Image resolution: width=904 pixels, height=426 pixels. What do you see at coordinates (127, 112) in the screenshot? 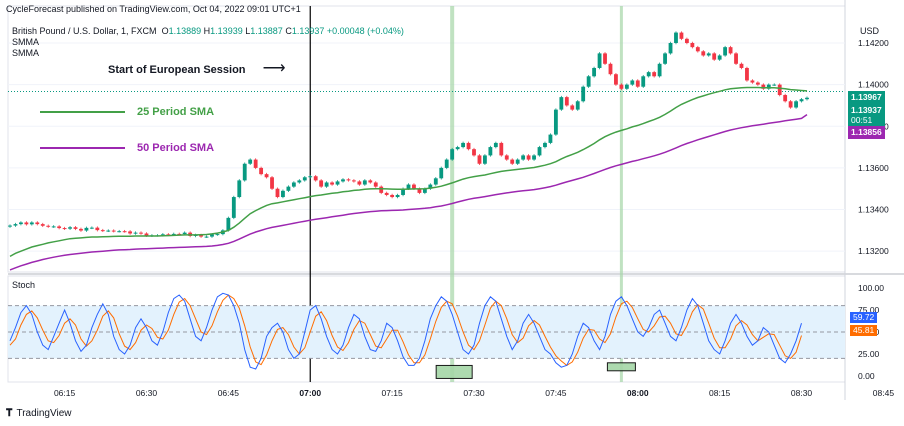
I see `sma25-legend: 25 Period SMA` at bounding box center [127, 112].